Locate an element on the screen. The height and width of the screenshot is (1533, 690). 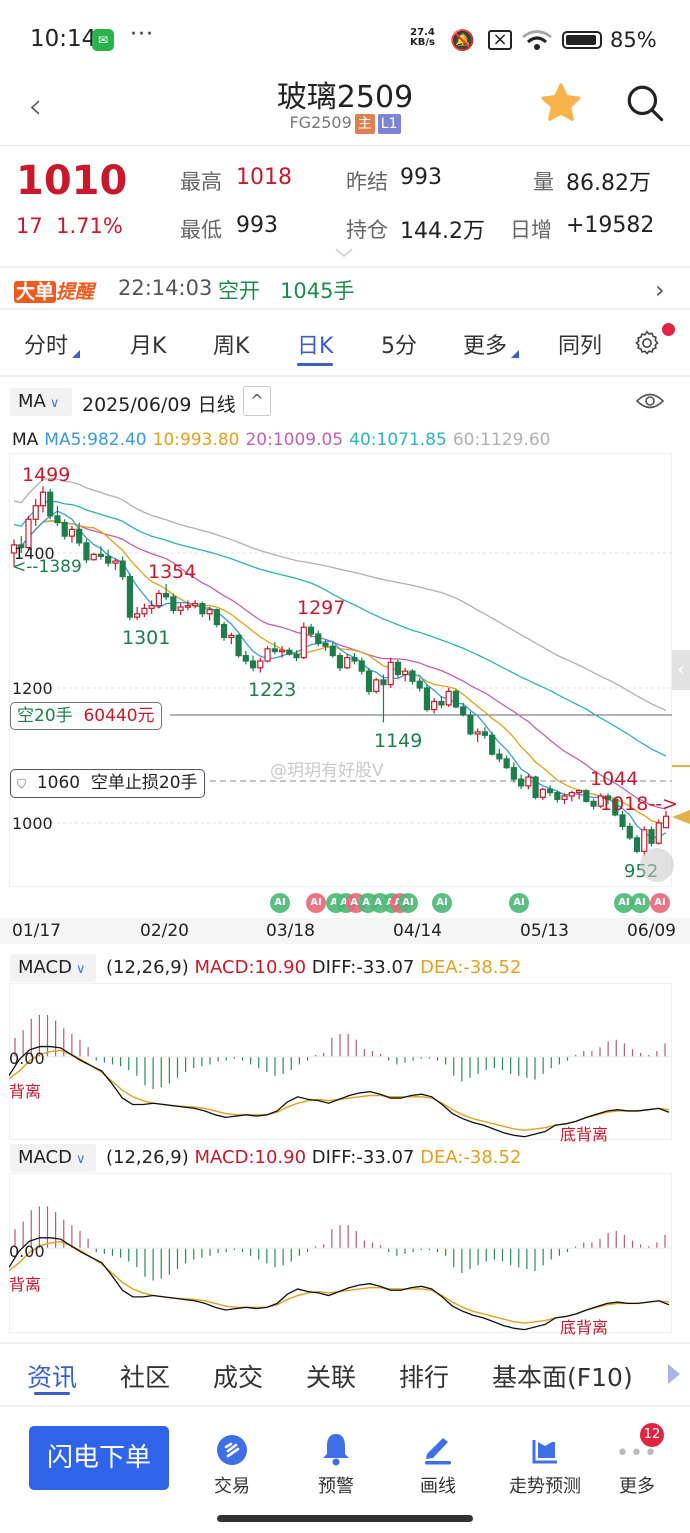
tab-more: 更多 is located at coordinates (491, 344).